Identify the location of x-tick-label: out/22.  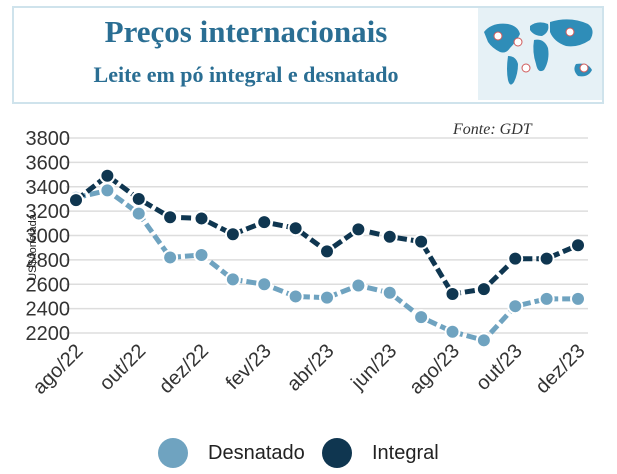
(122, 367).